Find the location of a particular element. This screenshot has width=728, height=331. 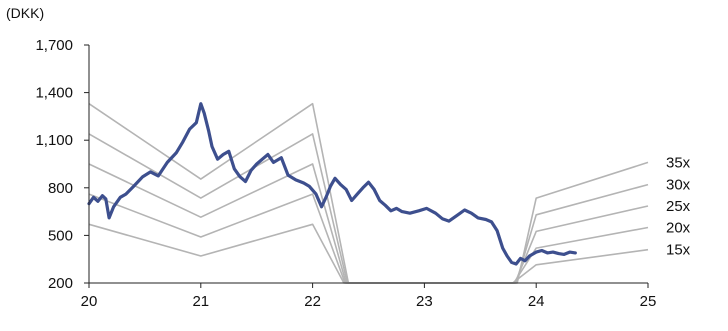

band-label-35x: 35x is located at coordinates (678, 162).